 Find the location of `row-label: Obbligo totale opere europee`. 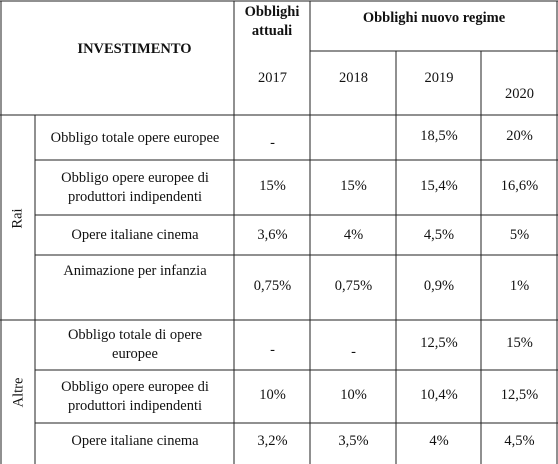

row-label: Obbligo totale opere europee is located at coordinates (135, 137).